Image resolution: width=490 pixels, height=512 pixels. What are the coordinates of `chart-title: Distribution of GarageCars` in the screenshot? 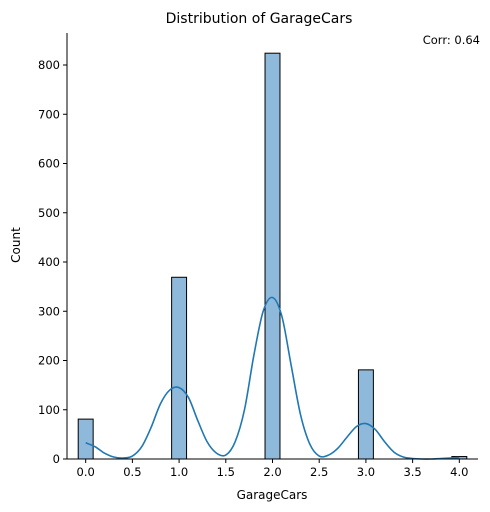 It's located at (259, 19).